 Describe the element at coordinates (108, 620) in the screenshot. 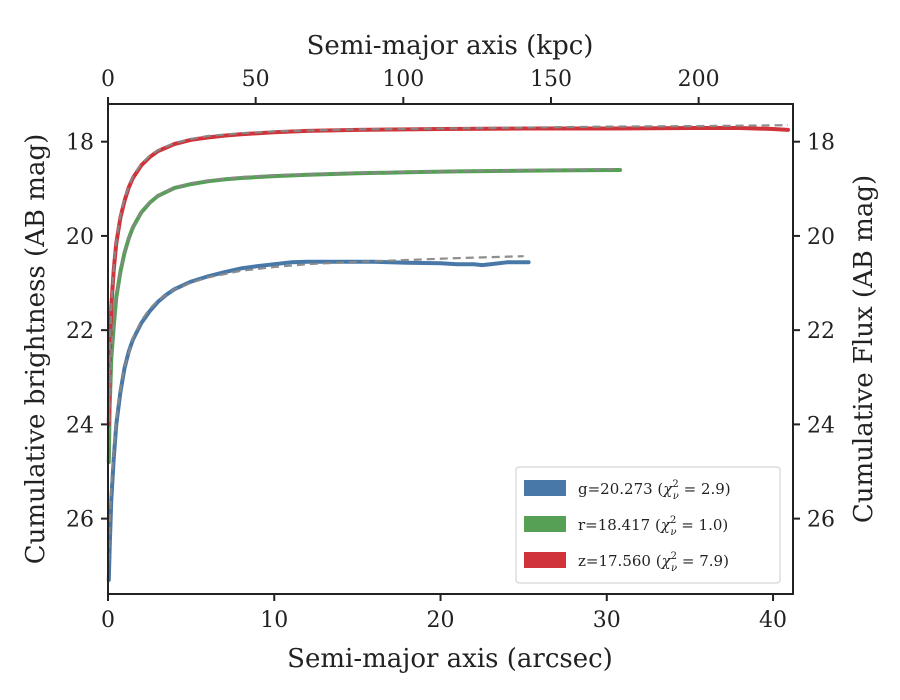

I see `x-tick-label: 0` at that location.